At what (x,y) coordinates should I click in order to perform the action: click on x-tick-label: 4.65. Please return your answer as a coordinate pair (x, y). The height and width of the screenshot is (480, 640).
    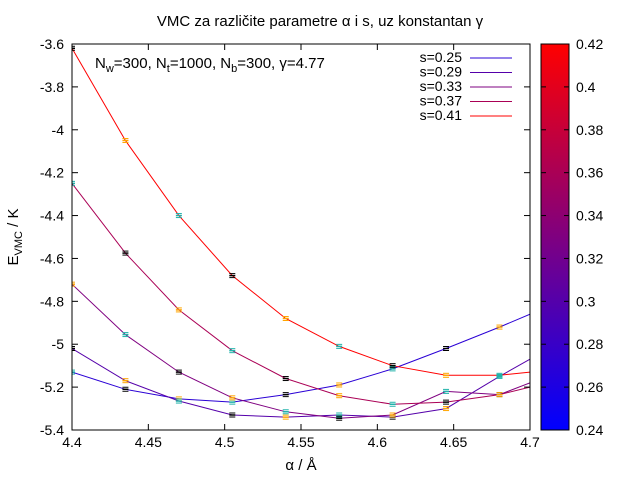
    Looking at the image, I should click on (453, 442).